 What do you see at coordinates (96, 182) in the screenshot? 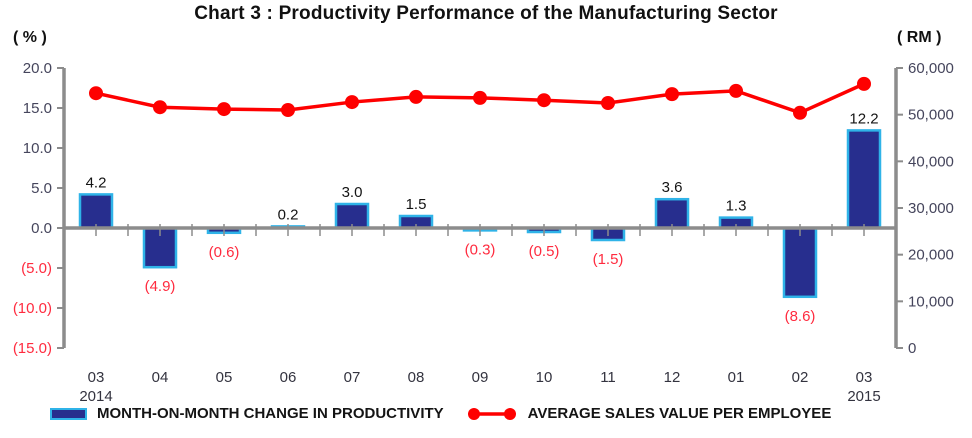
I see `bar-value-label: 4.2` at bounding box center [96, 182].